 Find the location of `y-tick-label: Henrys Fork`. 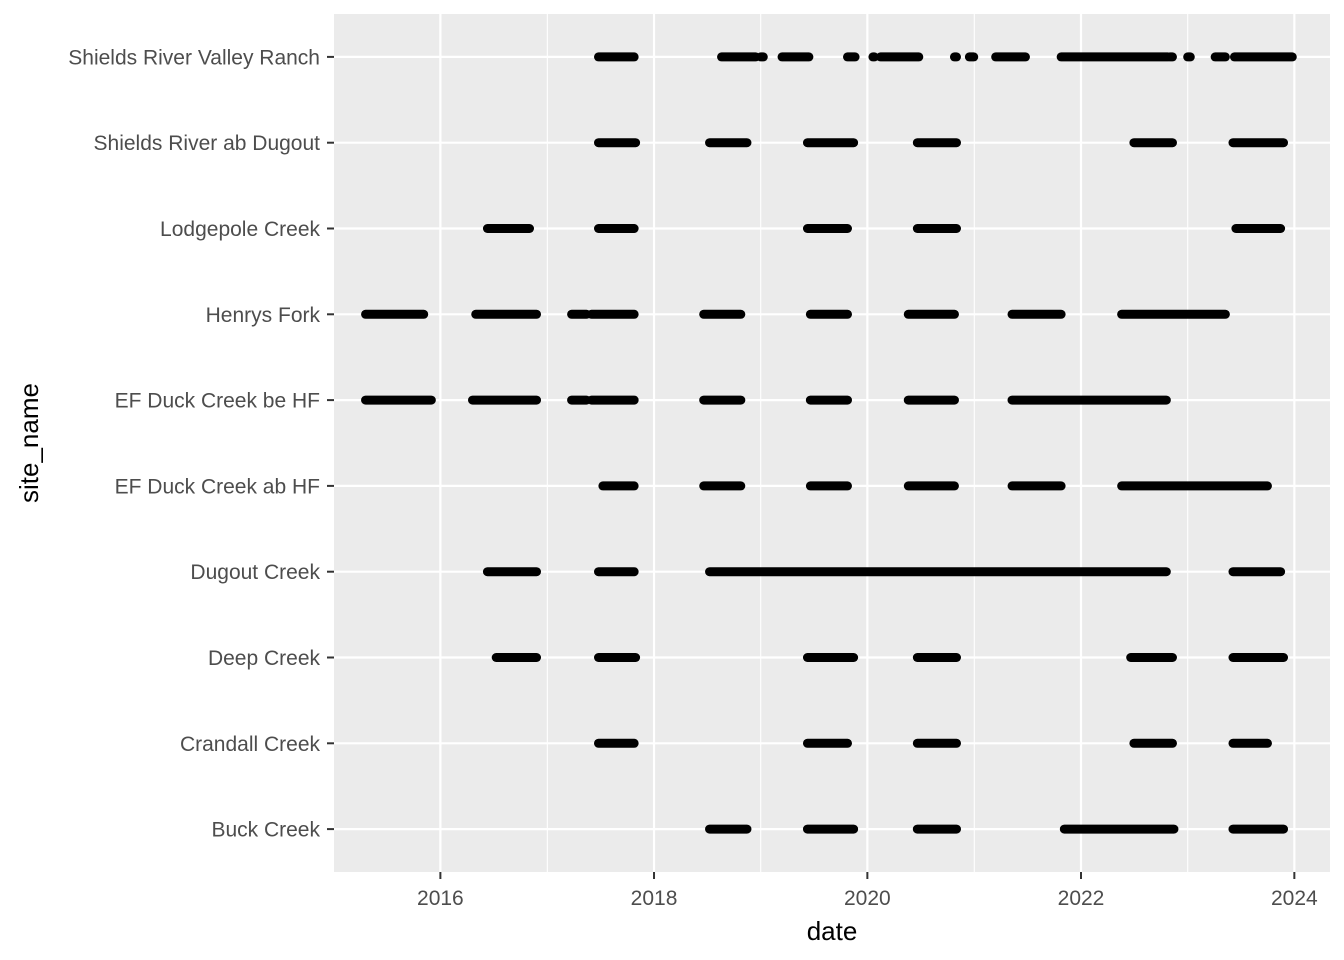

y-tick-label: Henrys Fork is located at coordinates (263, 315).